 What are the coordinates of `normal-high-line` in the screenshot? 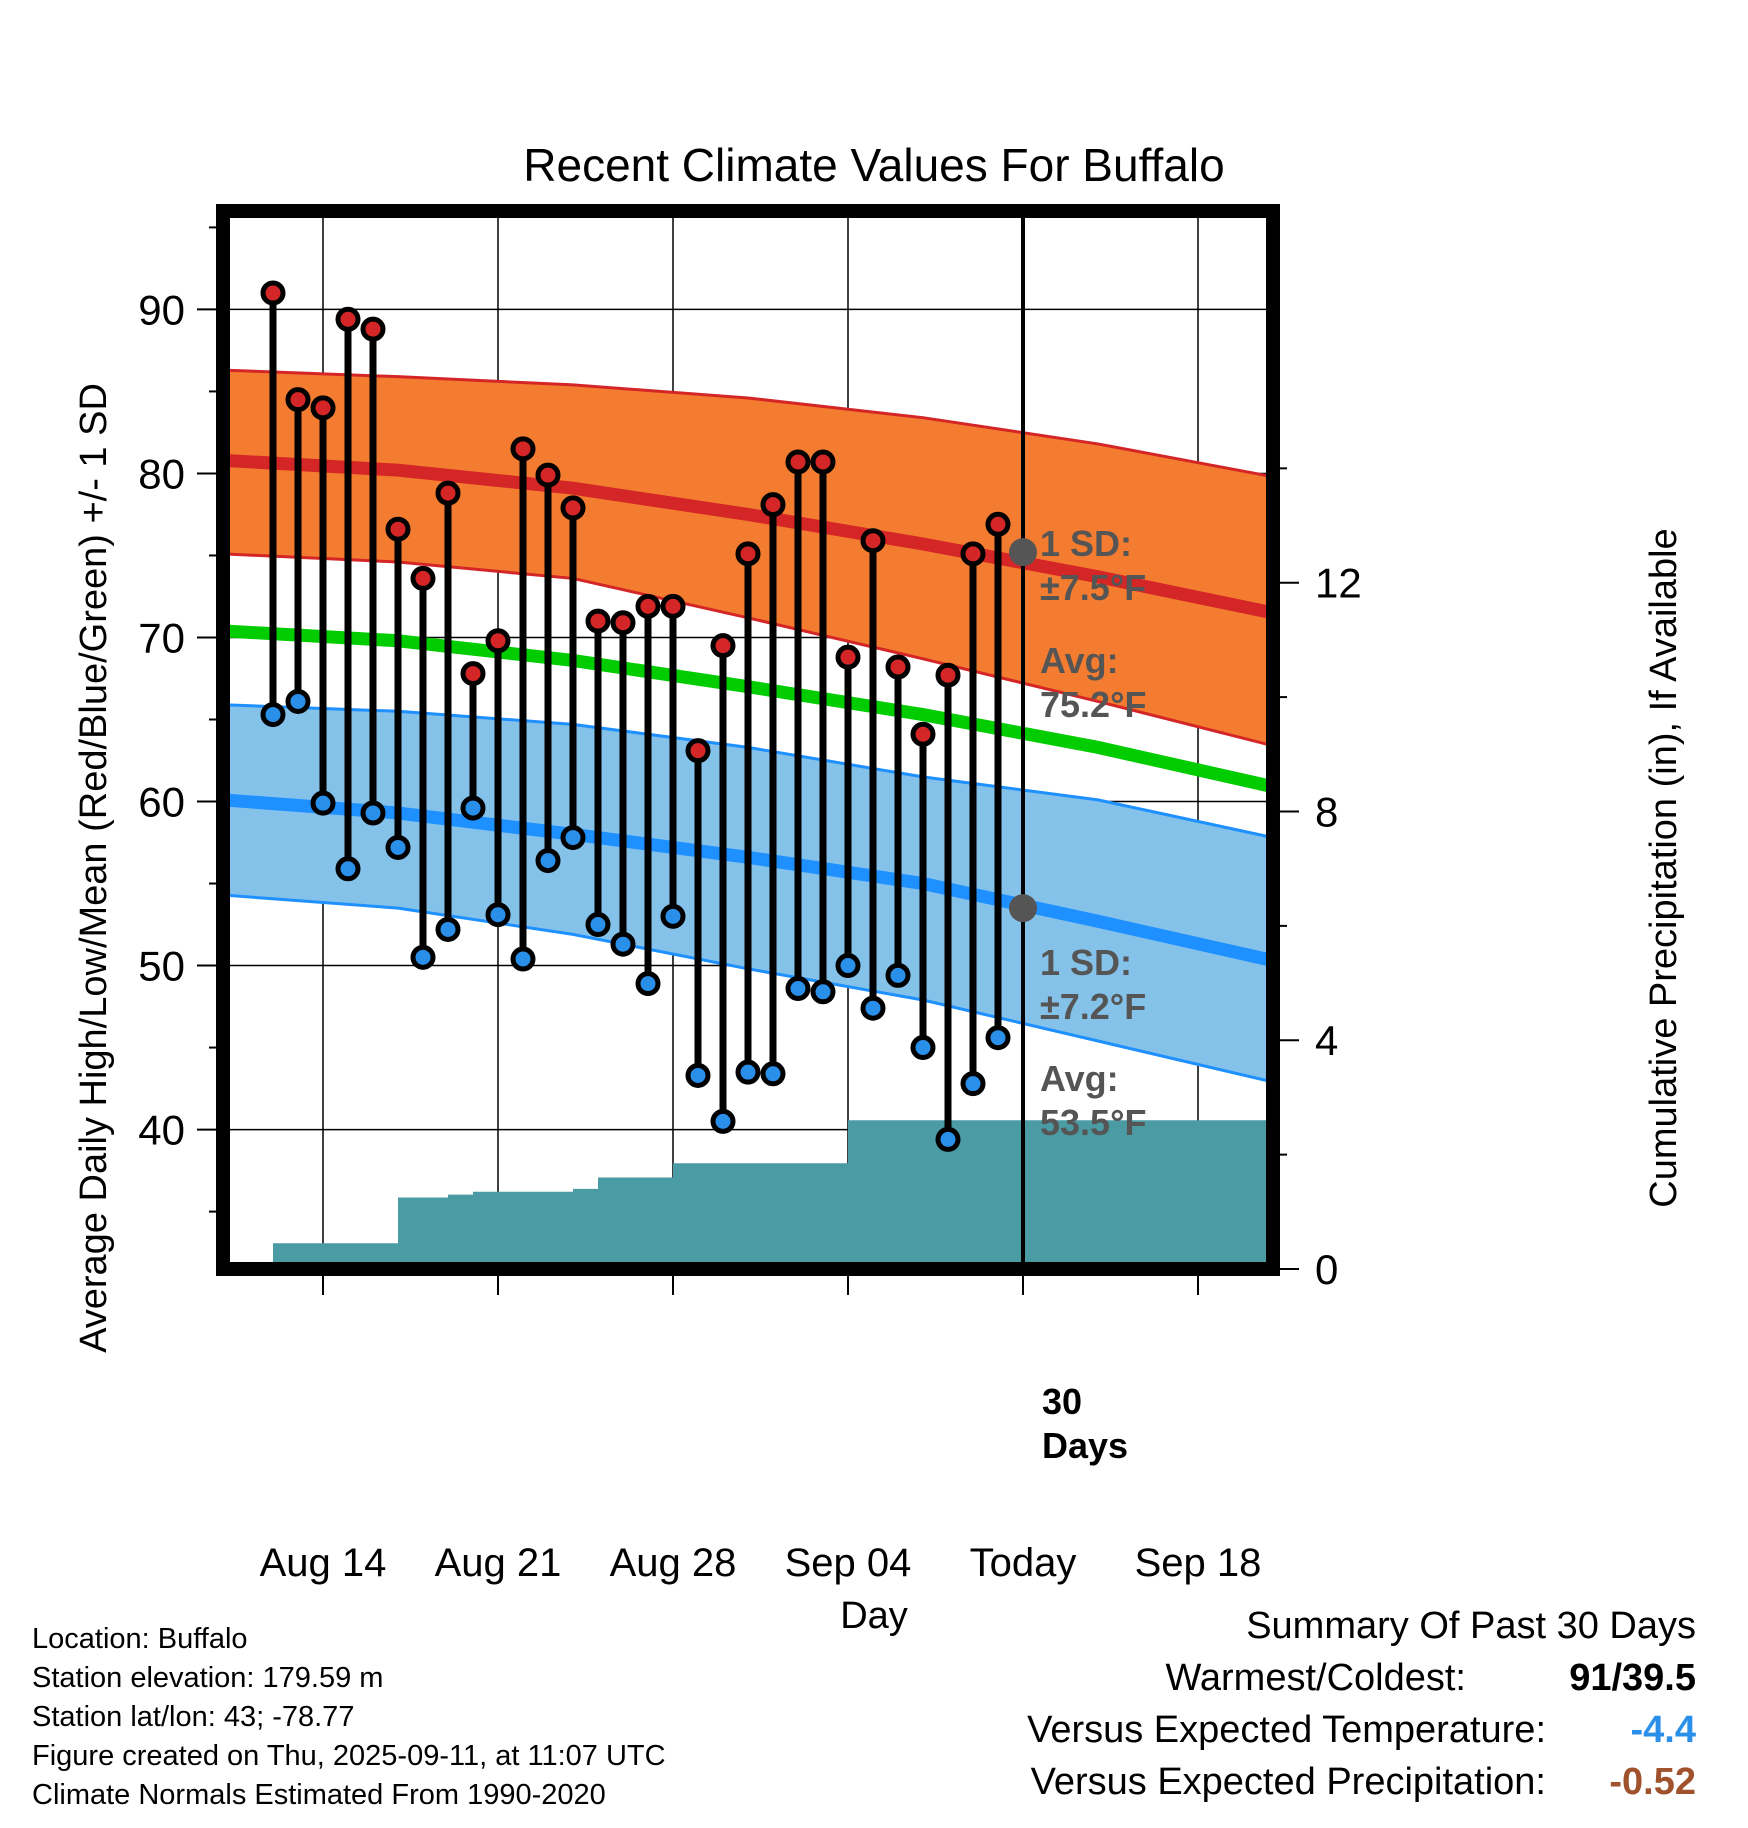 It's located at (748, 536).